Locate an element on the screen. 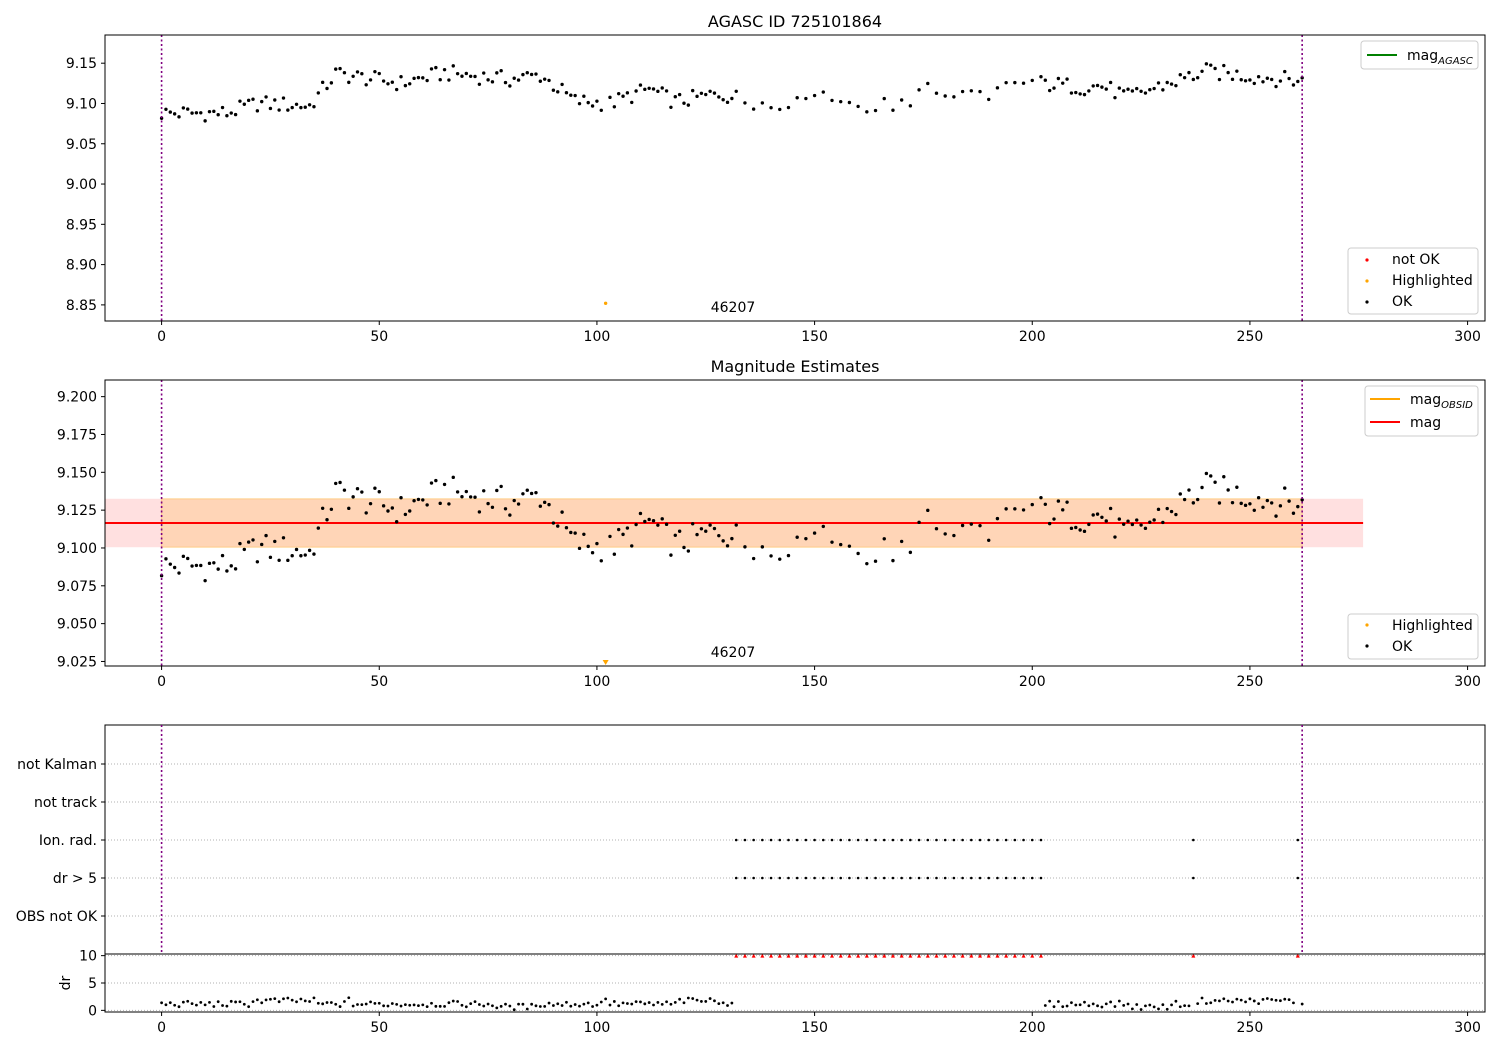 Image resolution: width=1500 pixels, height=1050 pixels. panel3-grid is located at coordinates (795, 840).